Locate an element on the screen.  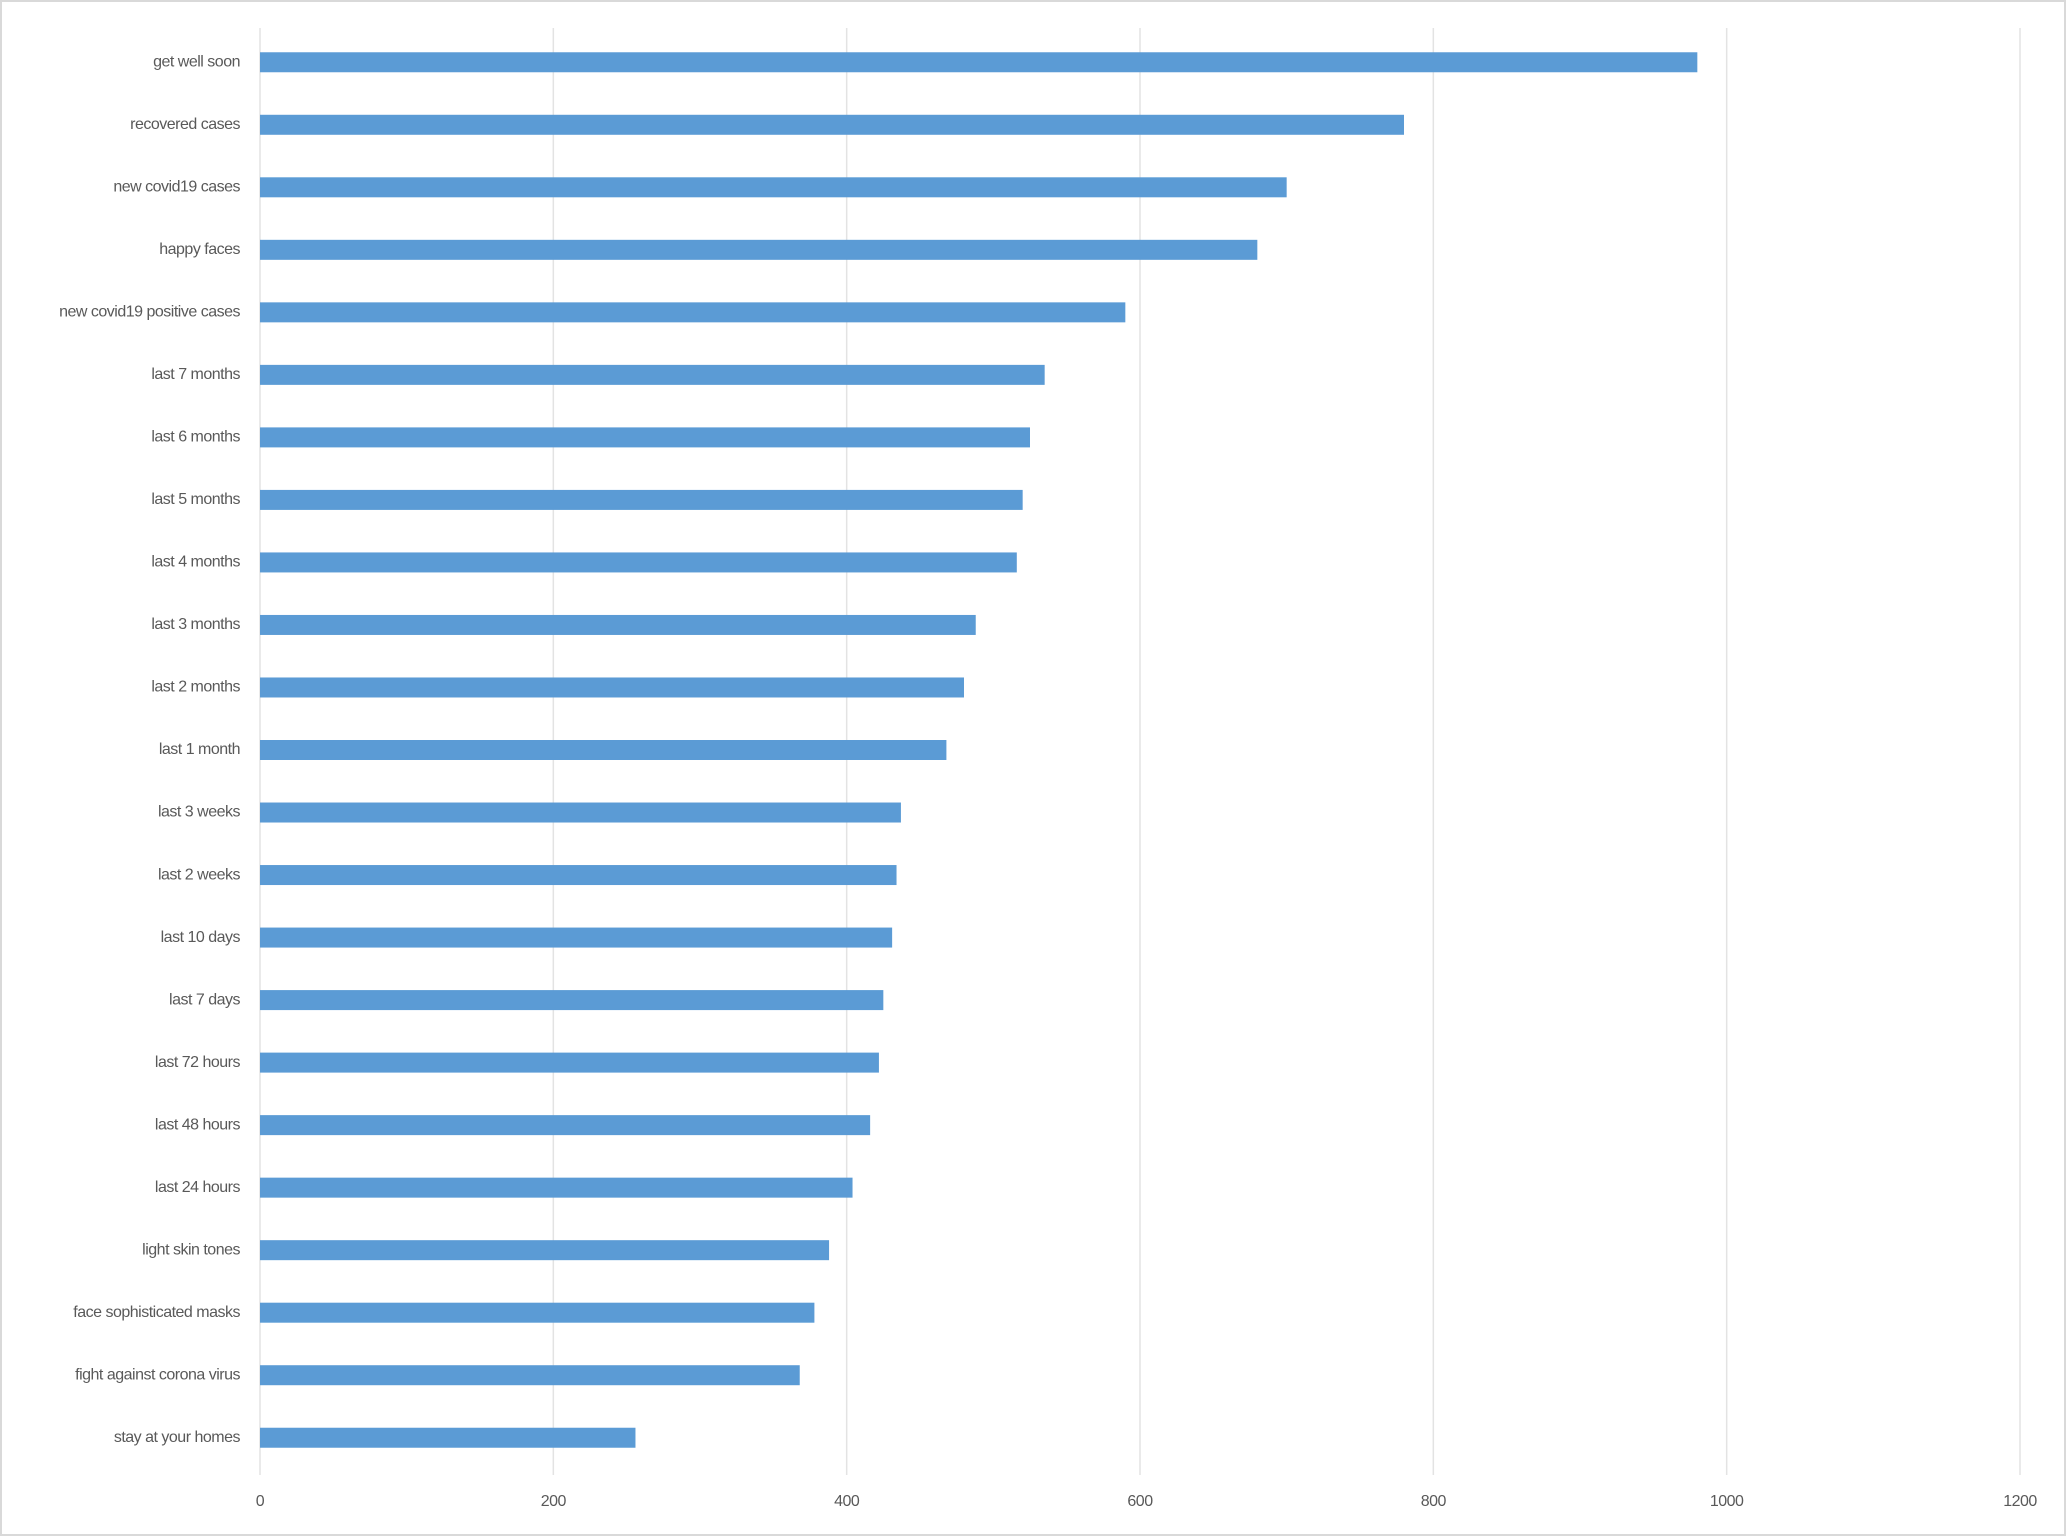
x-tick-label: 200 is located at coordinates (554, 1501).